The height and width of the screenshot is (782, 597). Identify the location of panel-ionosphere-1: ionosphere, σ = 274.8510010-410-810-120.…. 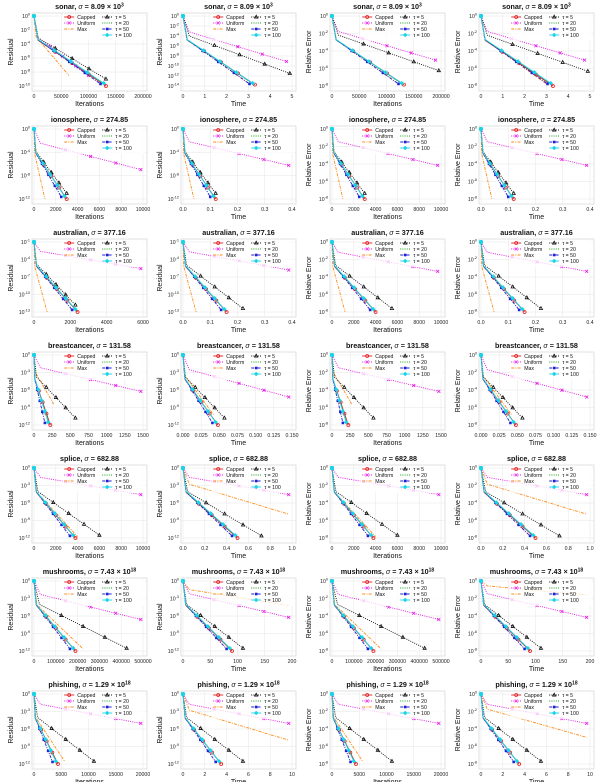
(227, 168).